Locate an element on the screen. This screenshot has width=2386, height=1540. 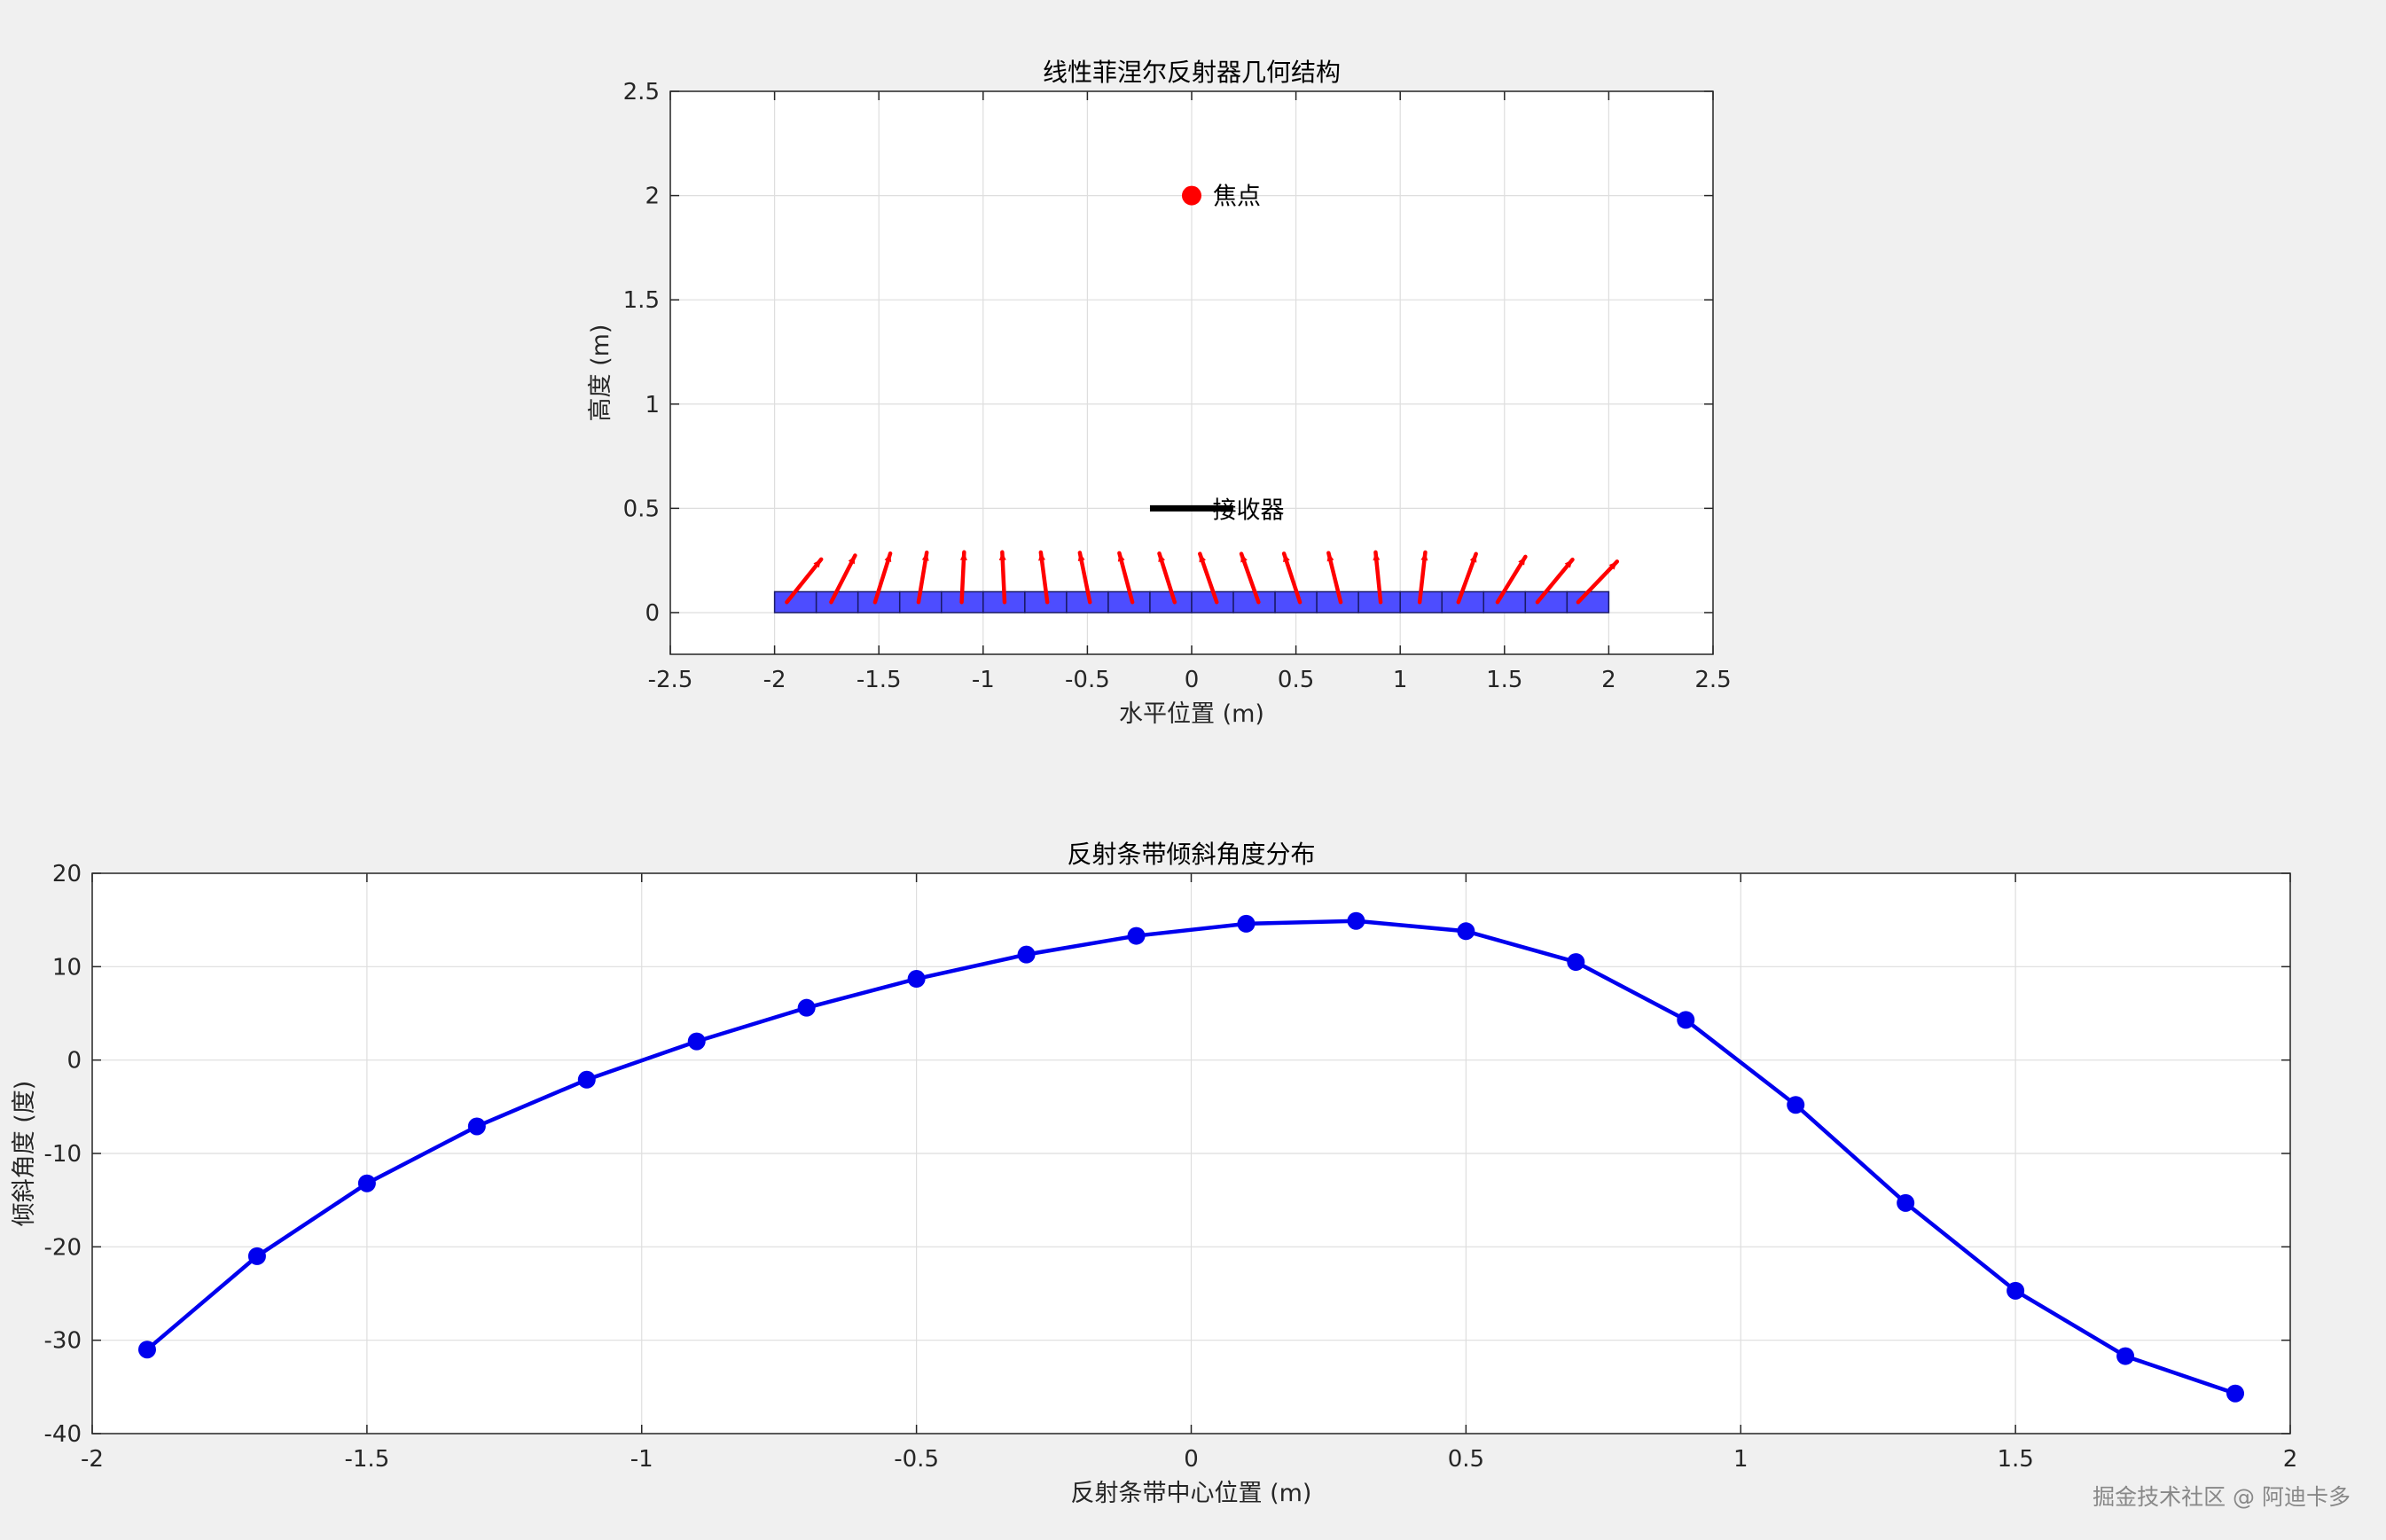
geometry-y-tick-label: 2.5 is located at coordinates (641, 92).